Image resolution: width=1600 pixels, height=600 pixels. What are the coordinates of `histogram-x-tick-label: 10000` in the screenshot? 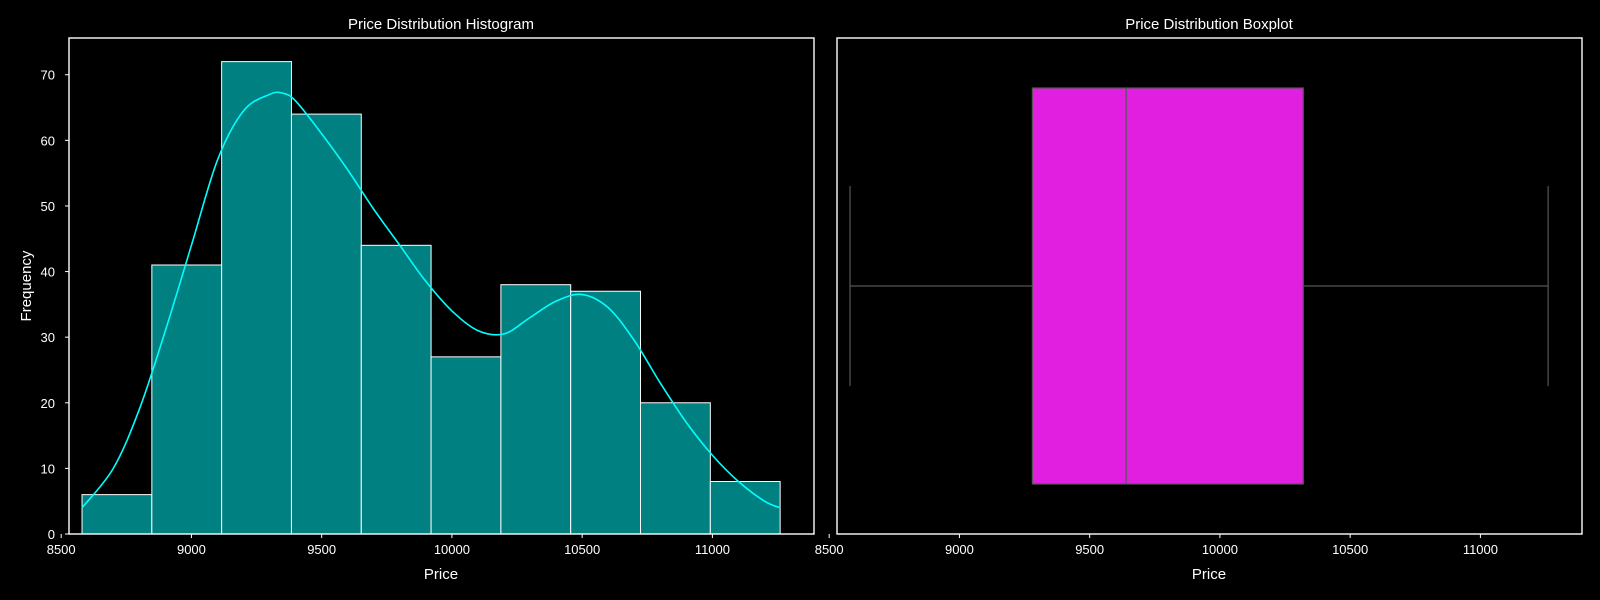 It's located at (452, 549).